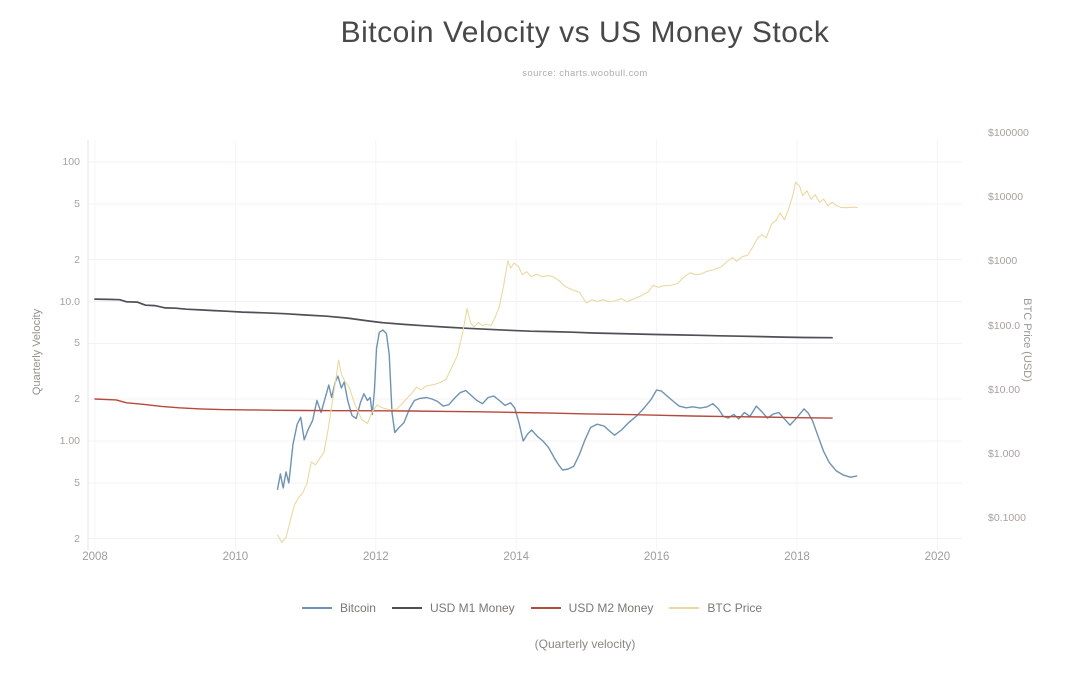 The width and height of the screenshot is (1080, 675). I want to click on right-axis-title: BTC Price (USD), so click(1027, 340).